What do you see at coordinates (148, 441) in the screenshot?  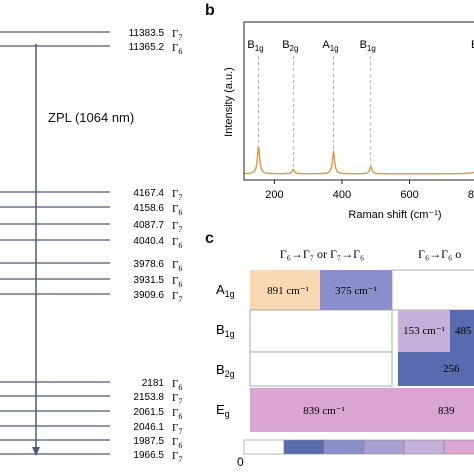 I see `energy-level-value: 1987.5` at bounding box center [148, 441].